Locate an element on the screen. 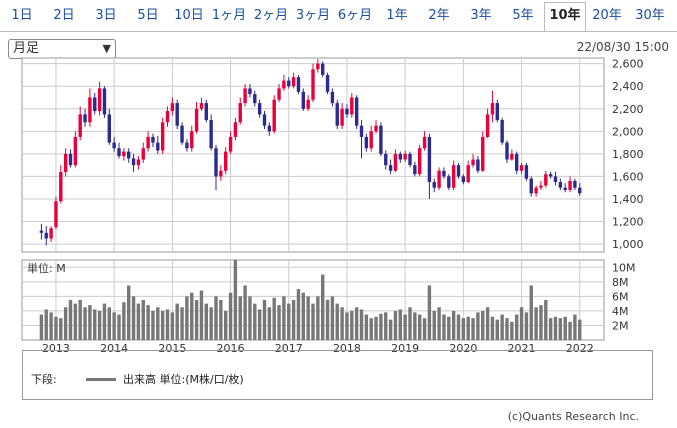 This screenshot has height=428, width=677. price-tick-label: 1,400 is located at coordinates (628, 199).